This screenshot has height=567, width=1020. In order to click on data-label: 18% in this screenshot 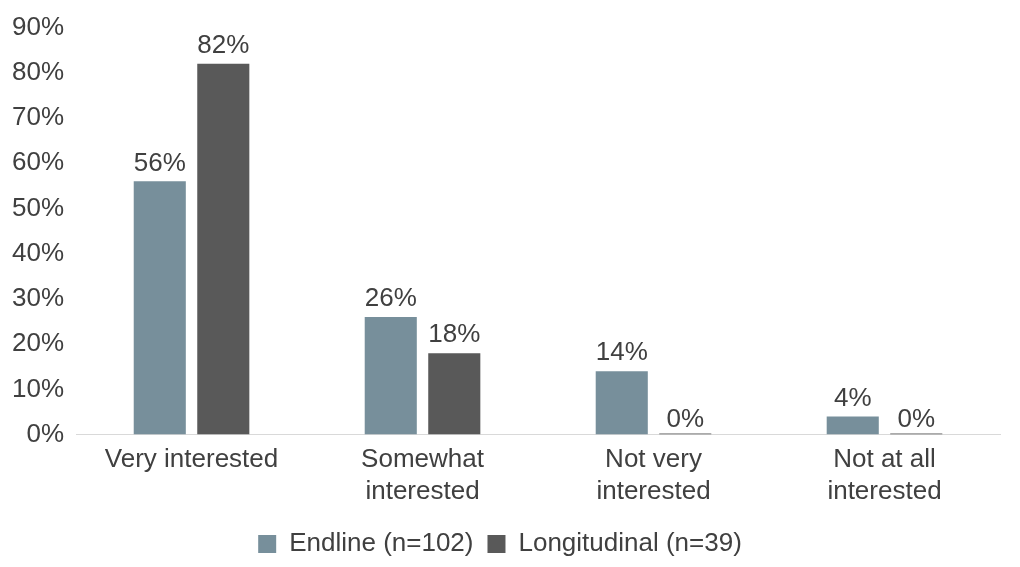, I will do `click(454, 333)`.